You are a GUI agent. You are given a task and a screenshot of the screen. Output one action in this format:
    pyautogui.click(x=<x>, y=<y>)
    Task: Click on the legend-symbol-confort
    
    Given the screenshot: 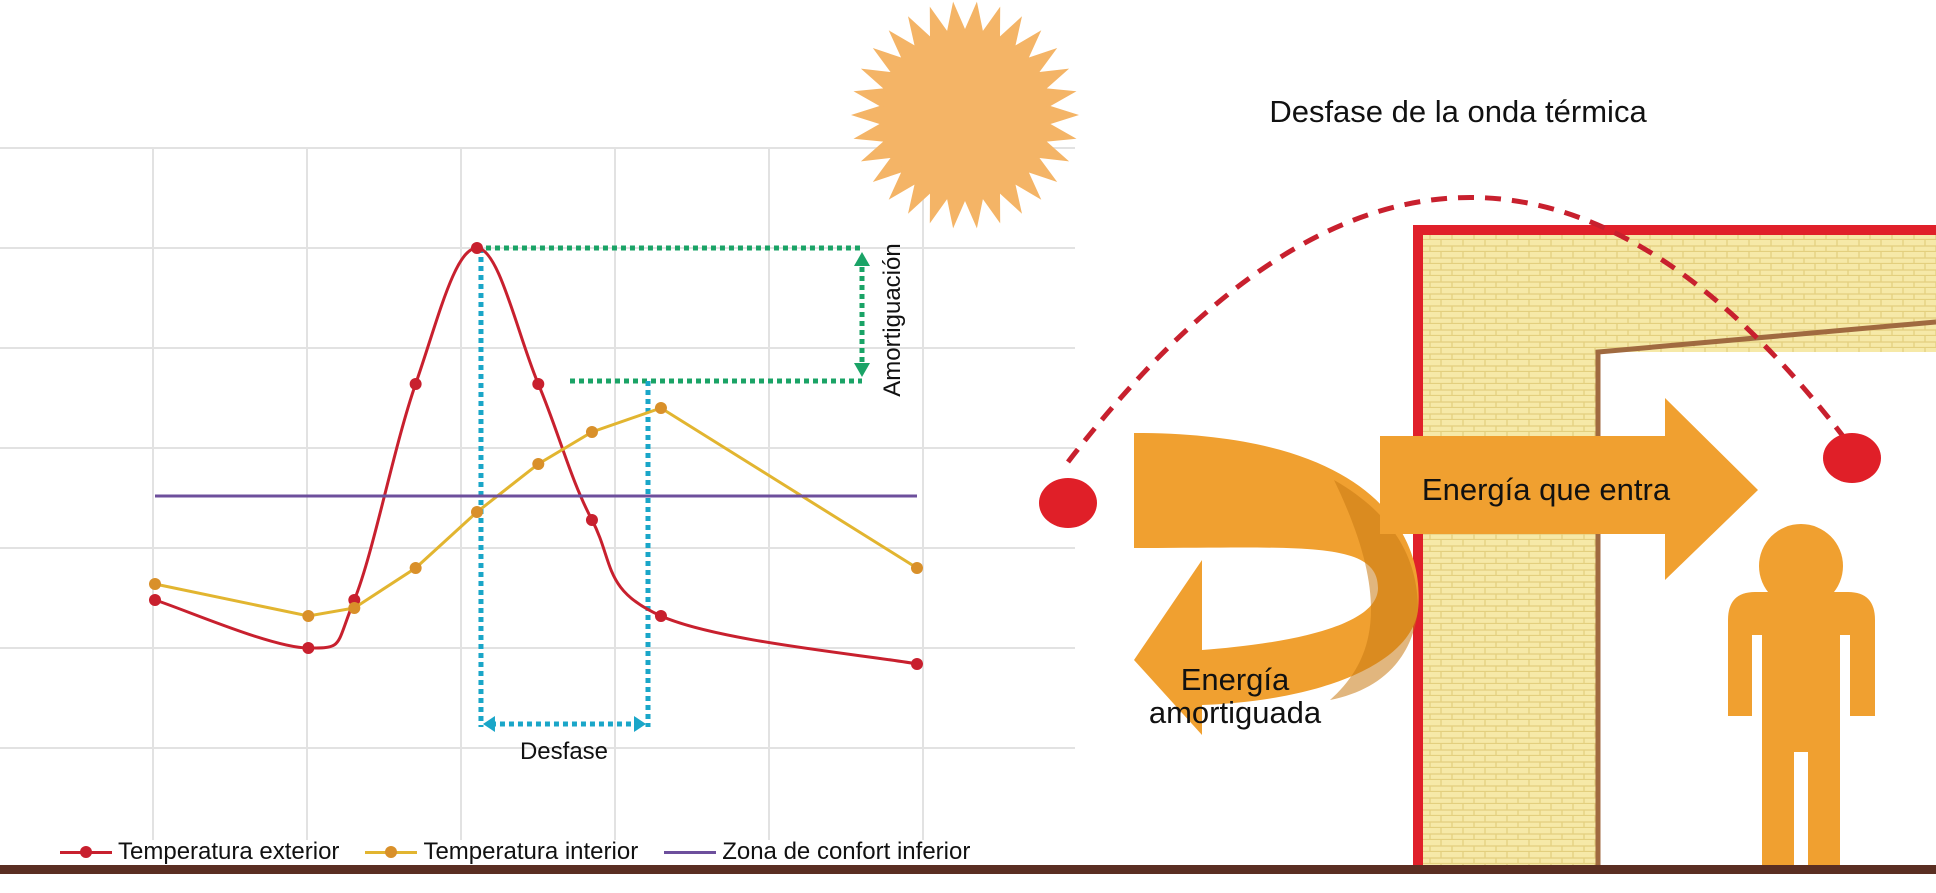 What is the action you would take?
    pyautogui.click(x=690, y=852)
    